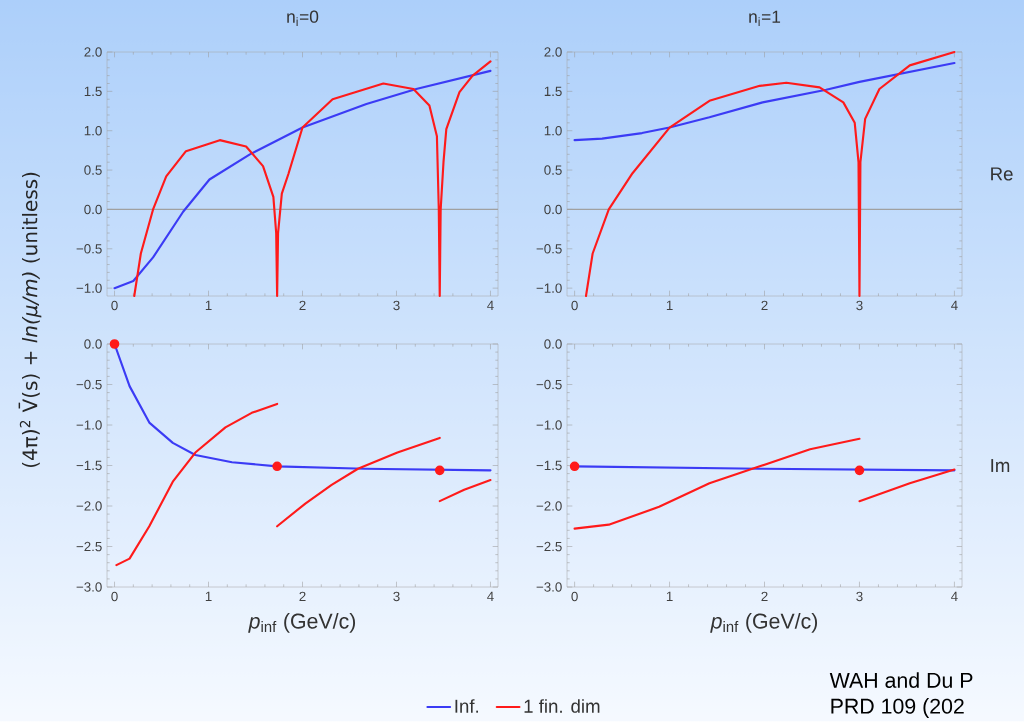 The image size is (1024, 722). Describe the element at coordinates (897, 707) in the screenshot. I see `text: PRD 109 (202` at that location.